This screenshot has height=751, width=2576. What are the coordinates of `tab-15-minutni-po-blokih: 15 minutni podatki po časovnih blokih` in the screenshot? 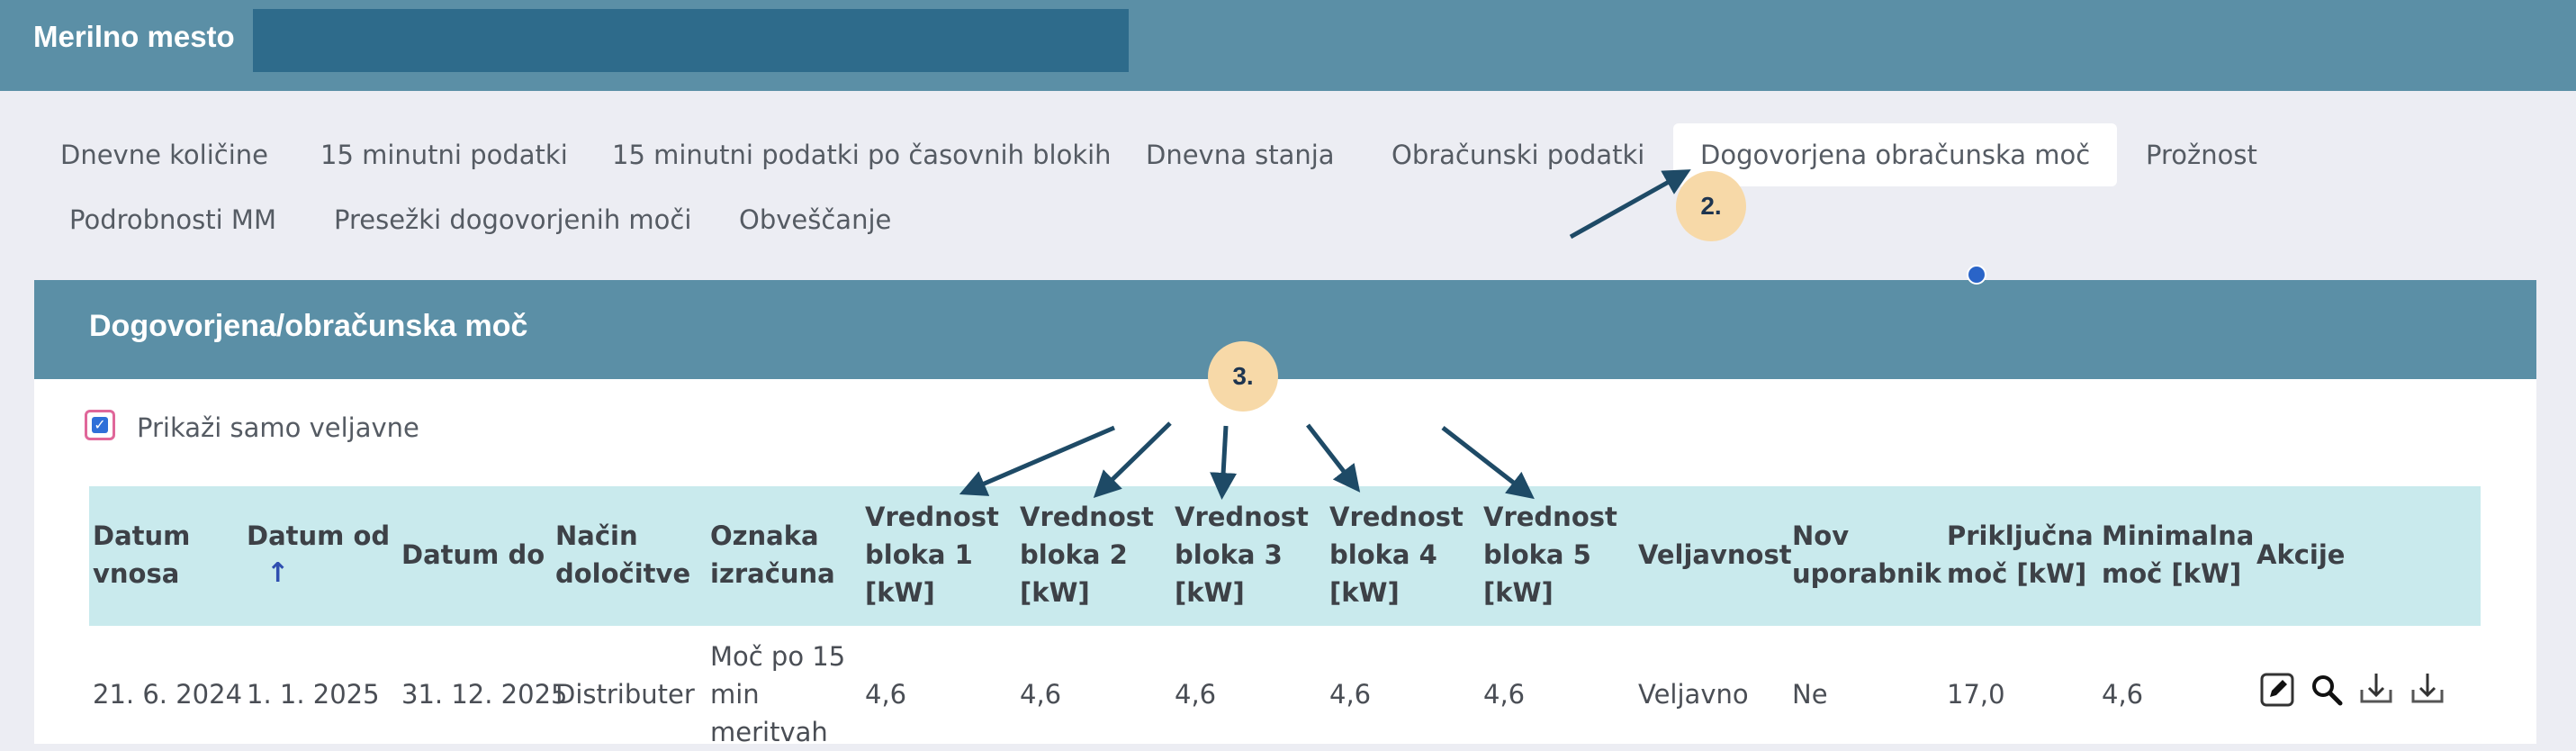 It's located at (862, 155).